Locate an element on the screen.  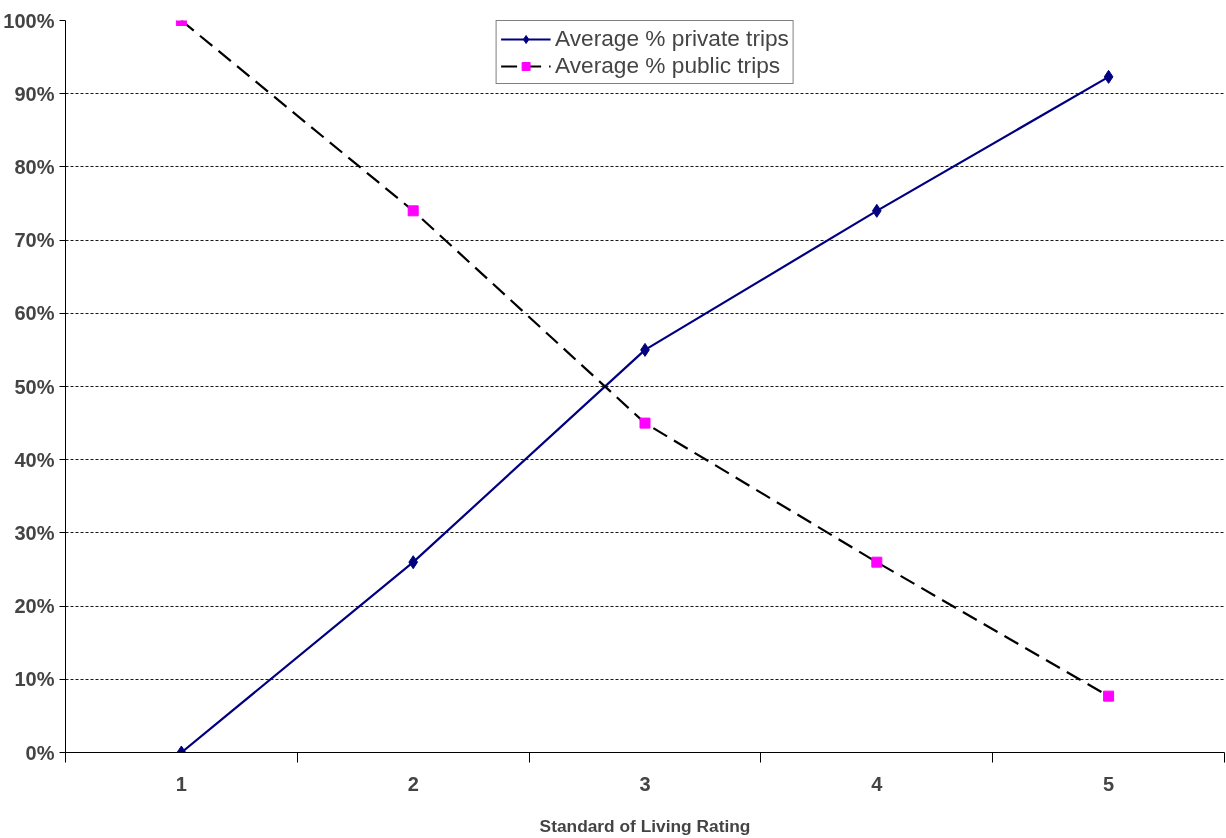
y-tick-label: 30% is located at coordinates (34, 532).